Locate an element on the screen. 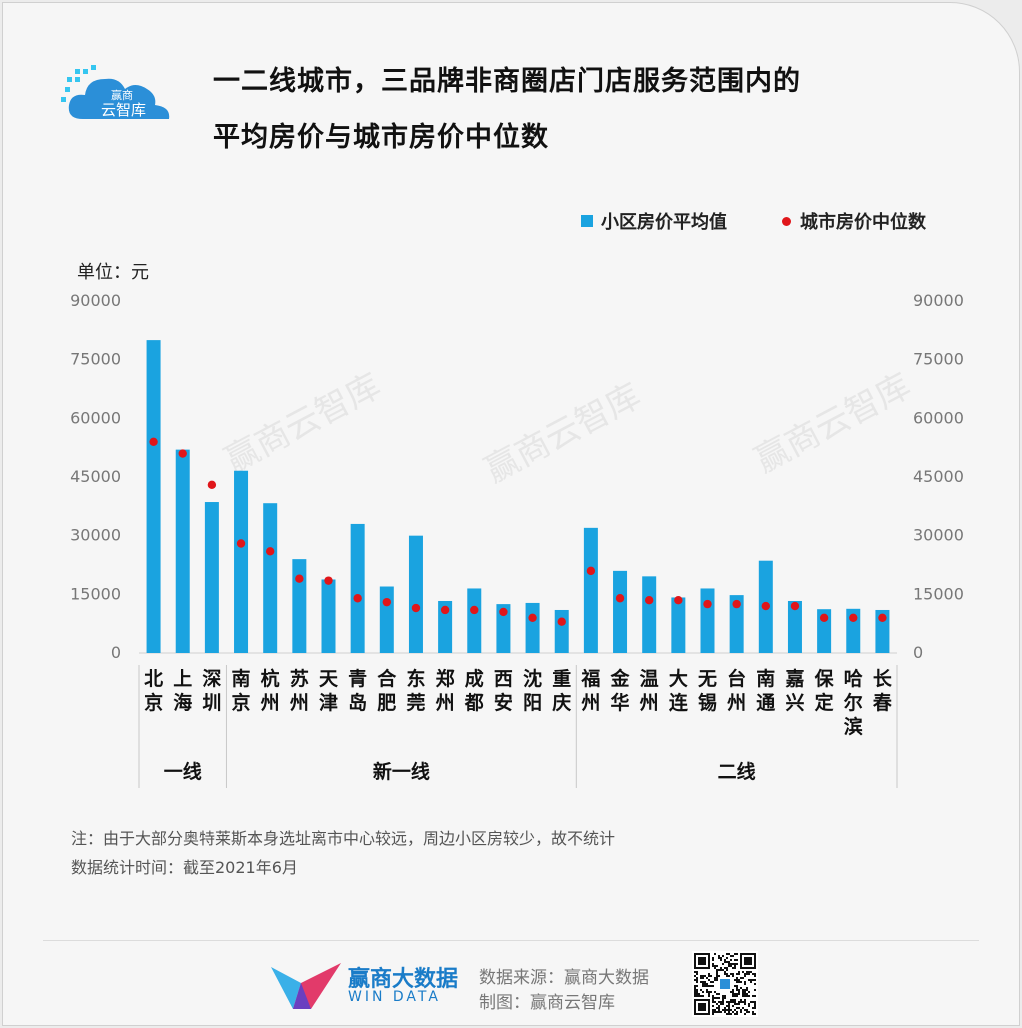 This screenshot has height=1028, width=1022. x-category-char: 安 is located at coordinates (503, 702).